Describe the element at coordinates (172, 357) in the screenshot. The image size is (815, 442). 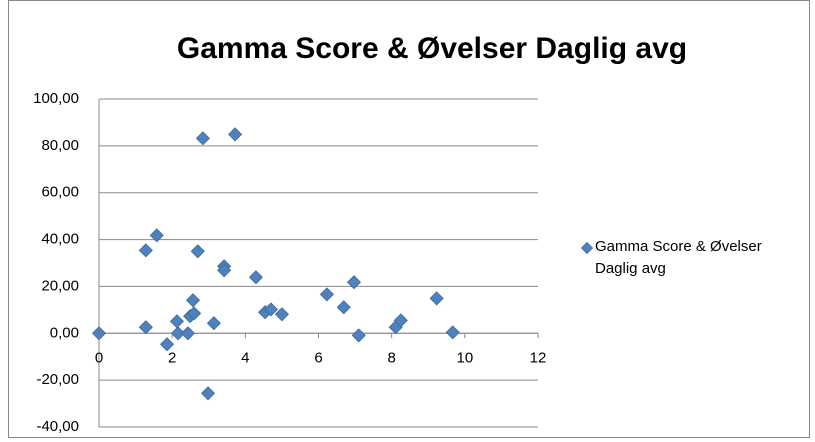
I see `x-tick-label: 2` at that location.